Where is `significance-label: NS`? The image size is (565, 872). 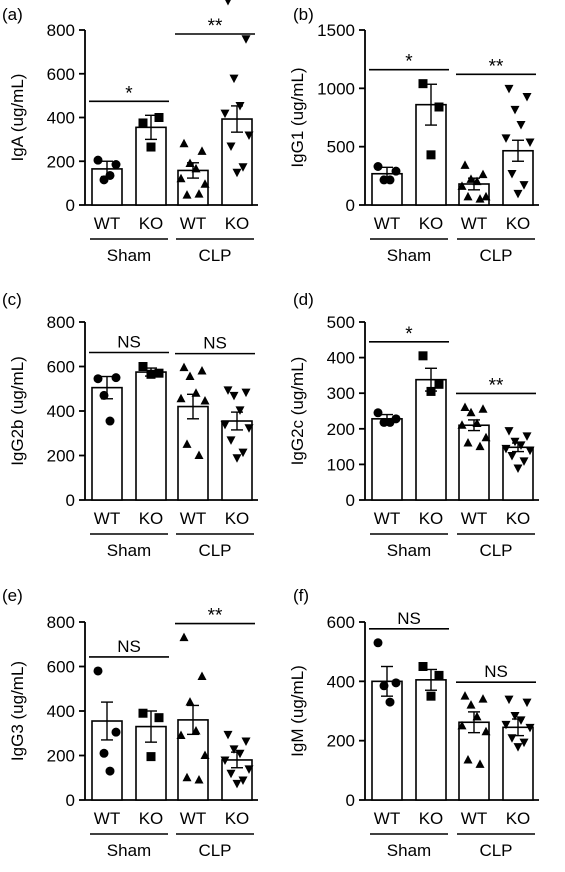
significance-label: NS is located at coordinates (409, 618).